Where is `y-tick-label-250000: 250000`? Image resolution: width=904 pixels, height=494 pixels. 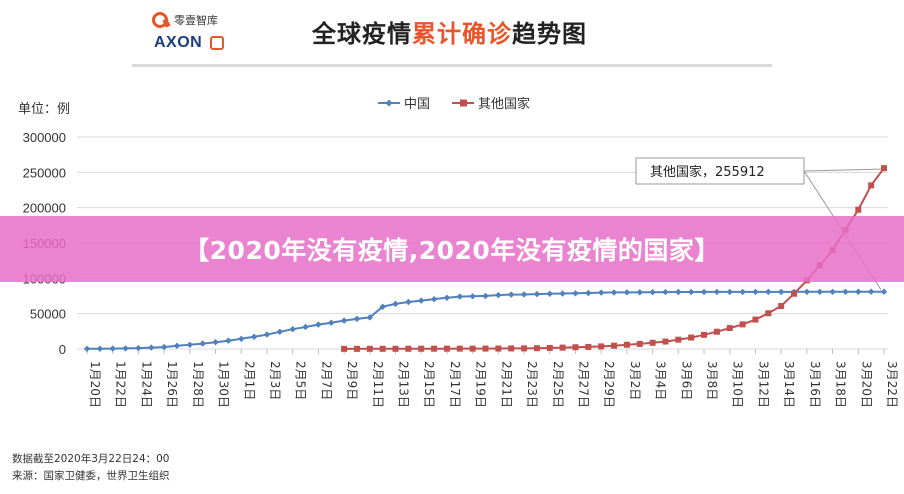
y-tick-label-250000: 250000 is located at coordinates (44, 172).